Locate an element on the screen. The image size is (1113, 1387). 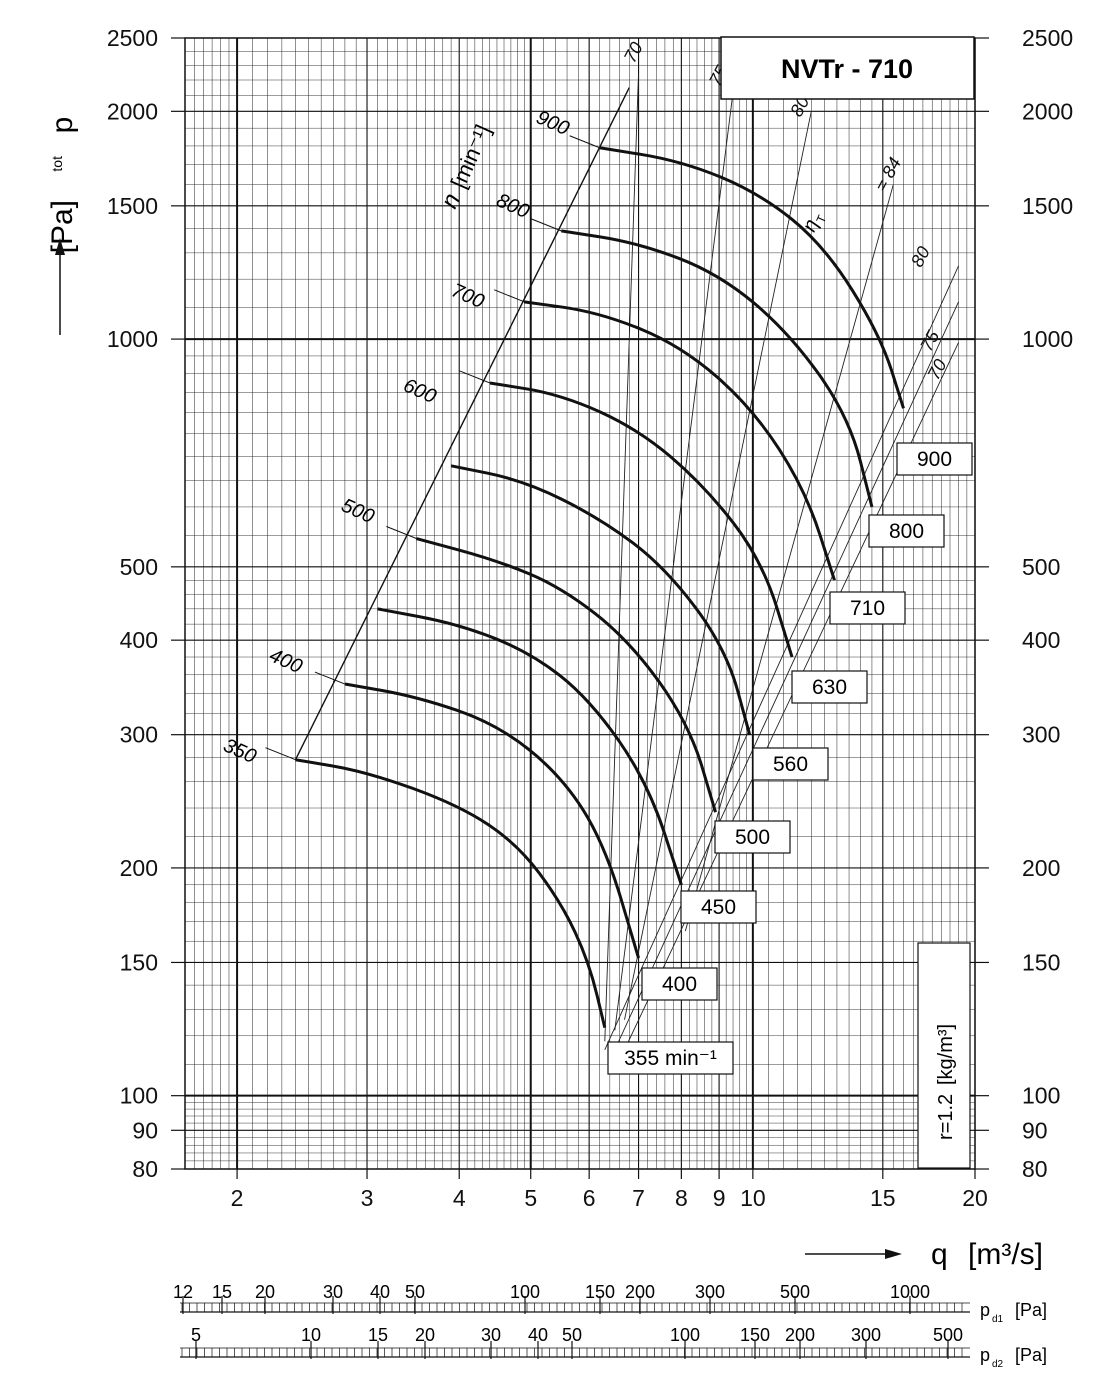
y-axis-symbol: p is located at coordinates (62, 125).